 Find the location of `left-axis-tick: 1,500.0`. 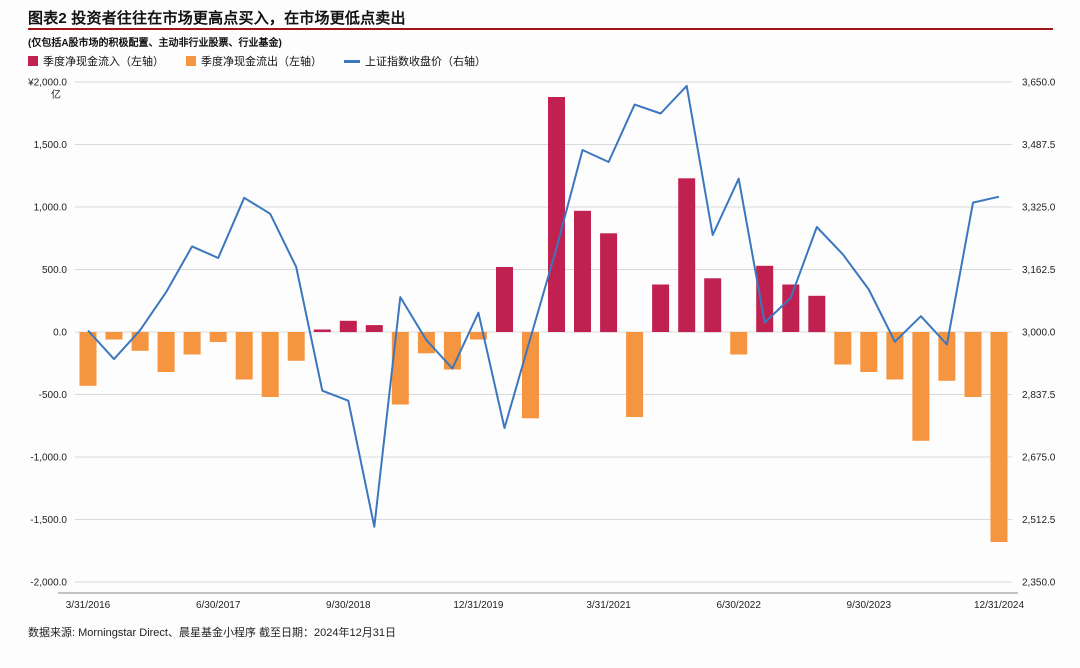

left-axis-tick: 1,500.0 is located at coordinates (51, 145).